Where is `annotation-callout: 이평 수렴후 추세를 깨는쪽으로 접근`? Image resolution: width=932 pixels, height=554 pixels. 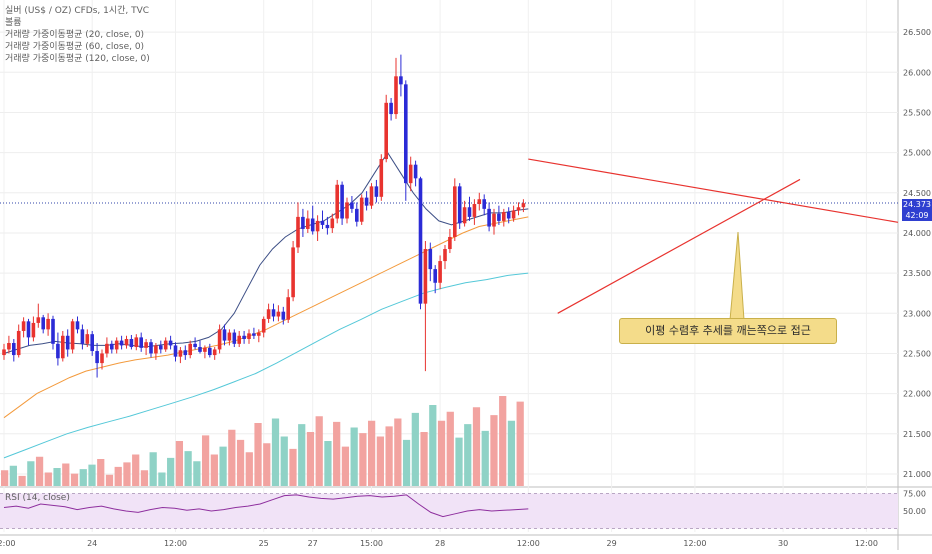
annotation-callout: 이평 수렴후 추세를 깨는쪽으로 접근 is located at coordinates (728, 331).